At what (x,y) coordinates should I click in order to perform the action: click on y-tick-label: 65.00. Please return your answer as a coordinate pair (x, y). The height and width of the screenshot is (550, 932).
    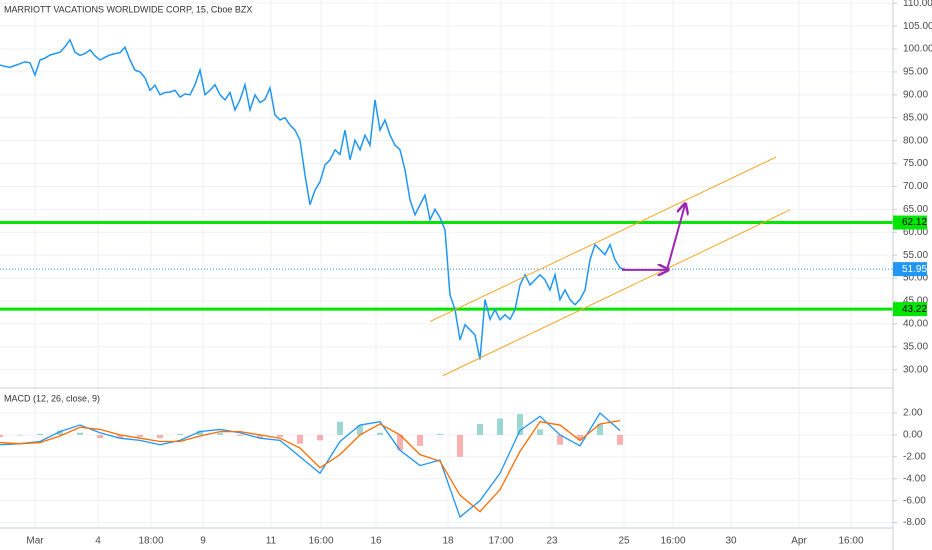
    Looking at the image, I should click on (915, 209).